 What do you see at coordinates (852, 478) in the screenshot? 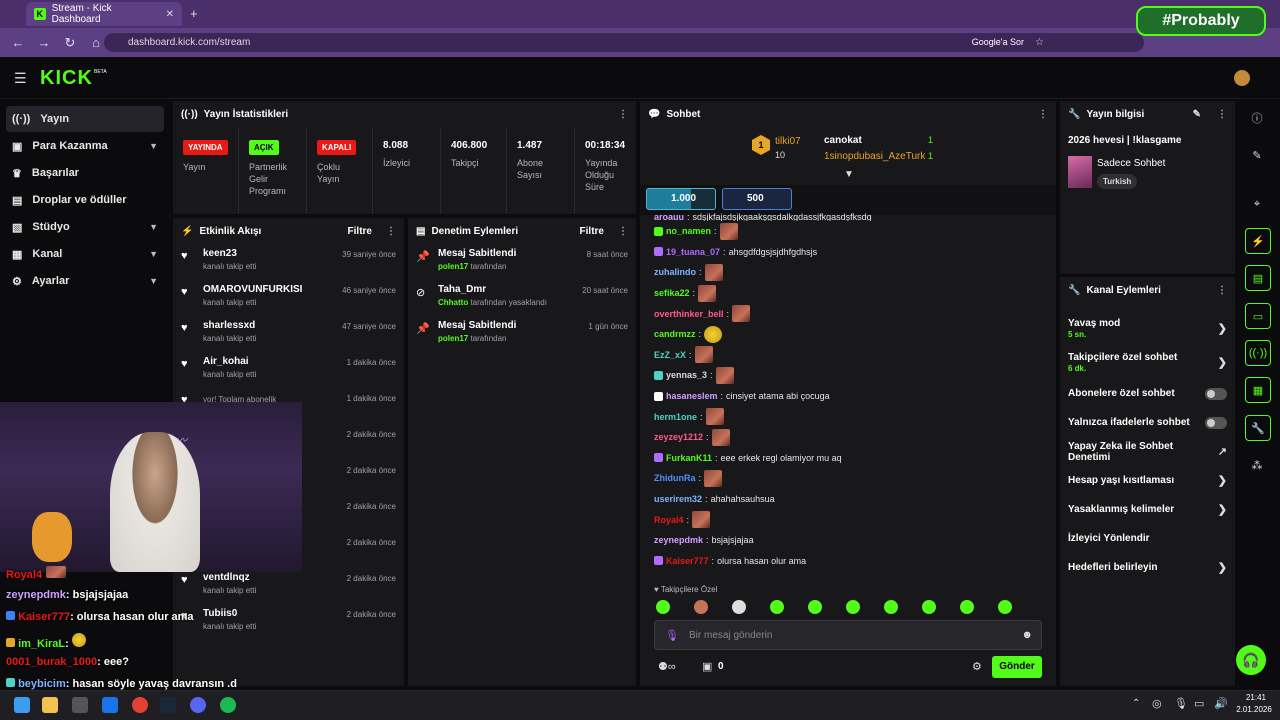
I see `chat-message: ZhidunRa:` at bounding box center [852, 478].